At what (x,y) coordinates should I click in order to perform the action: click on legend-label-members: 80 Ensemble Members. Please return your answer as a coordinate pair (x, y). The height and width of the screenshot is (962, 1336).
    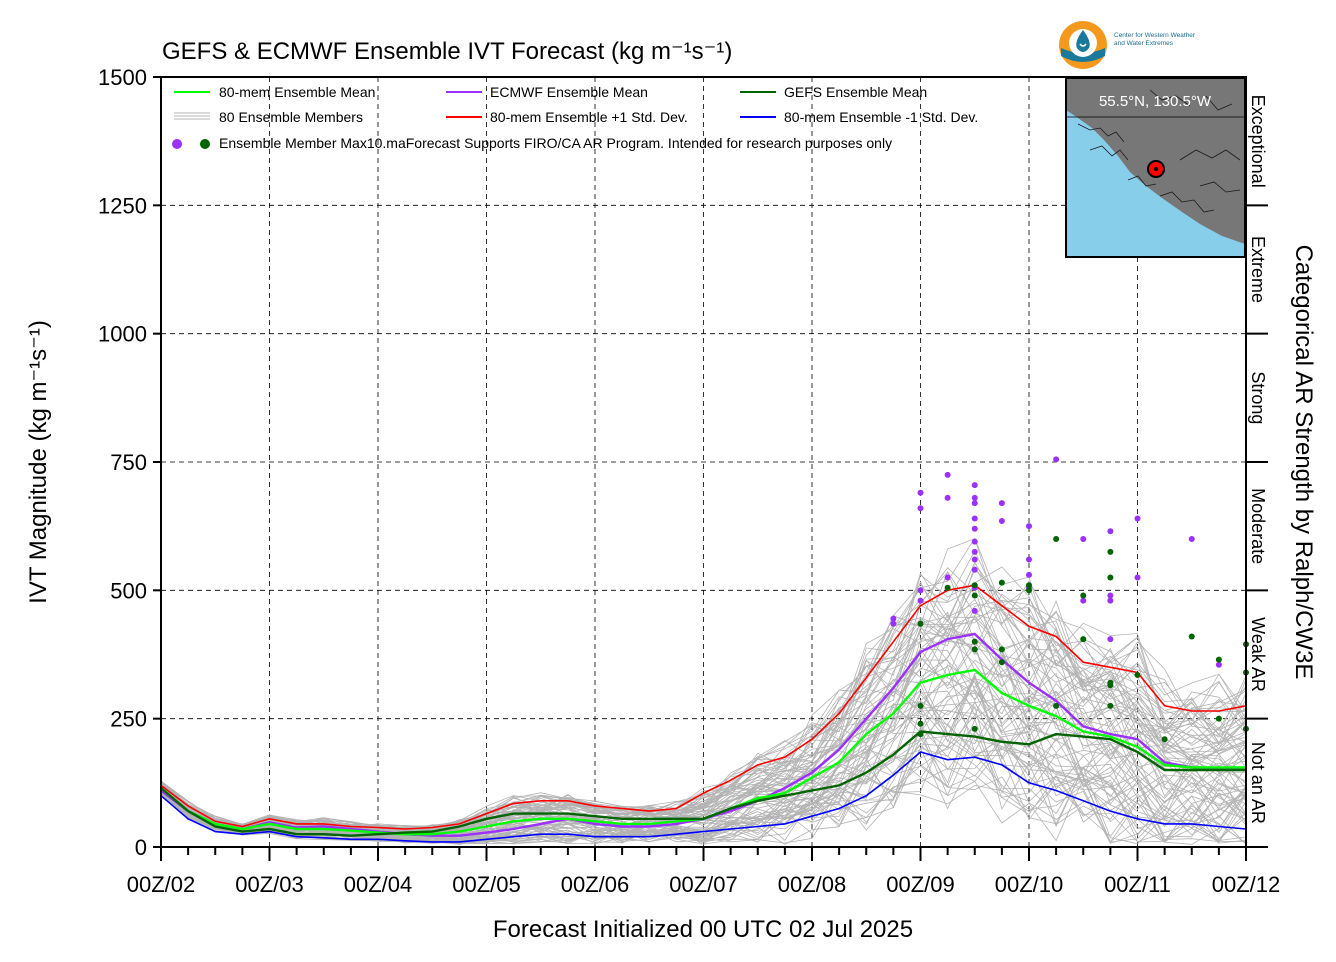
    Looking at the image, I should click on (291, 117).